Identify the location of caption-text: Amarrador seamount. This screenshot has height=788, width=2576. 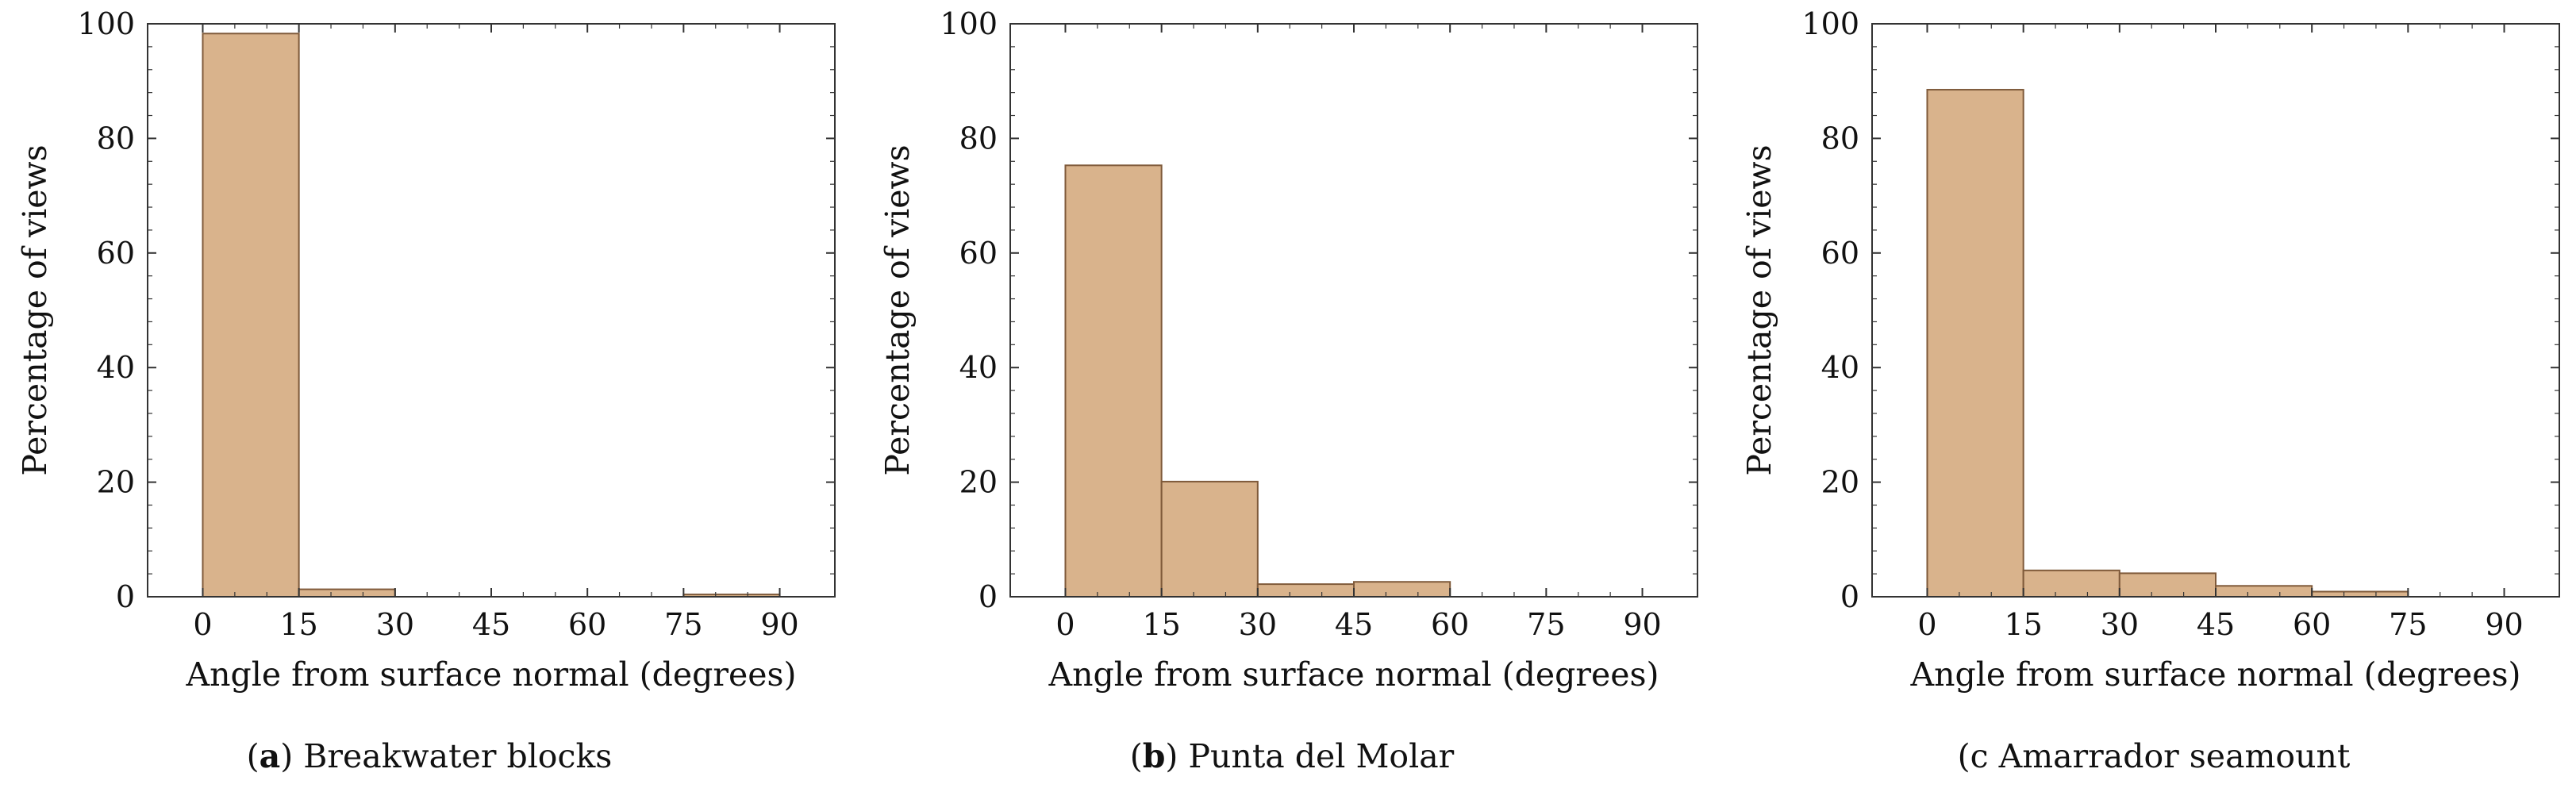
(2169, 756).